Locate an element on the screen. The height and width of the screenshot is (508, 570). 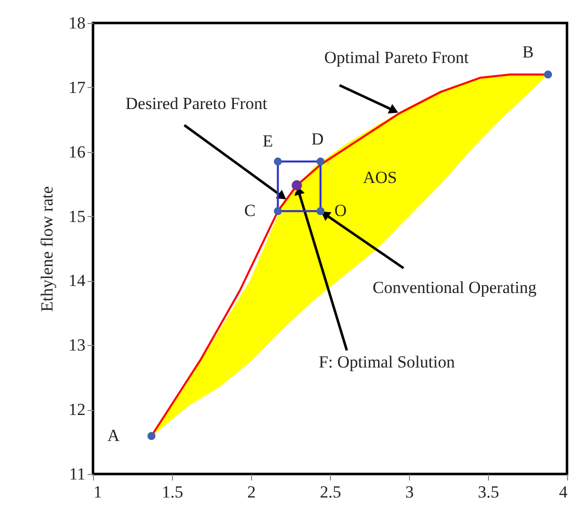
x-tick-label: 3.5 is located at coordinates (489, 492).